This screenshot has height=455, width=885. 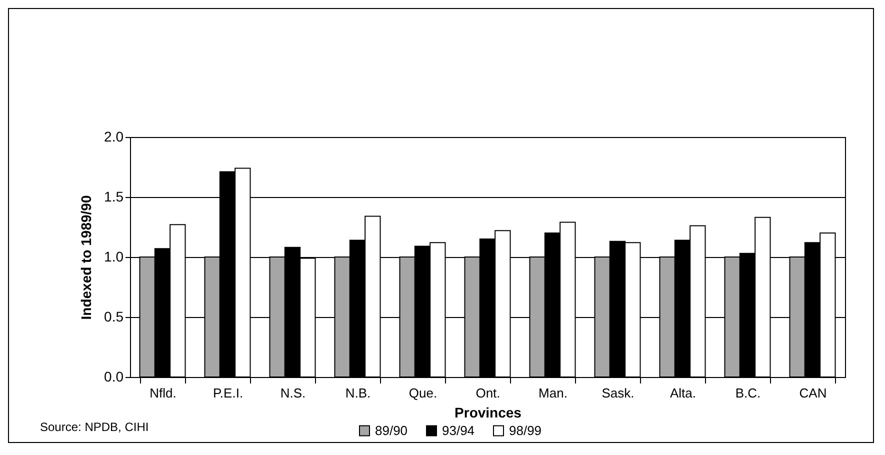 I want to click on y-tick-label: 2.0, so click(x=114, y=136).